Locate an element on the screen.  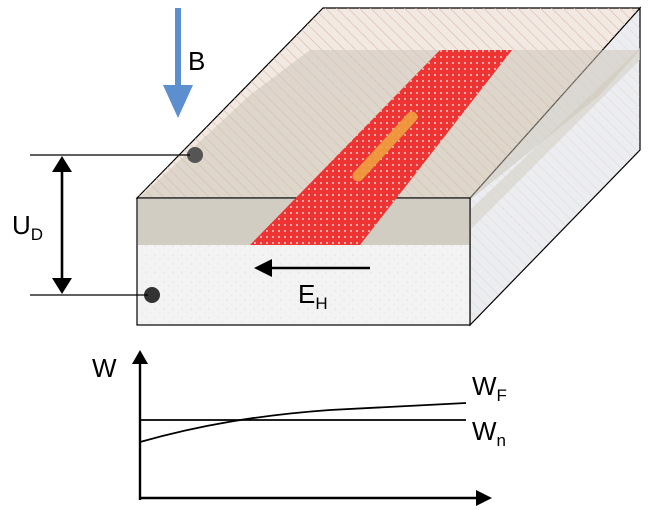
b-field-label: B is located at coordinates (196, 61).